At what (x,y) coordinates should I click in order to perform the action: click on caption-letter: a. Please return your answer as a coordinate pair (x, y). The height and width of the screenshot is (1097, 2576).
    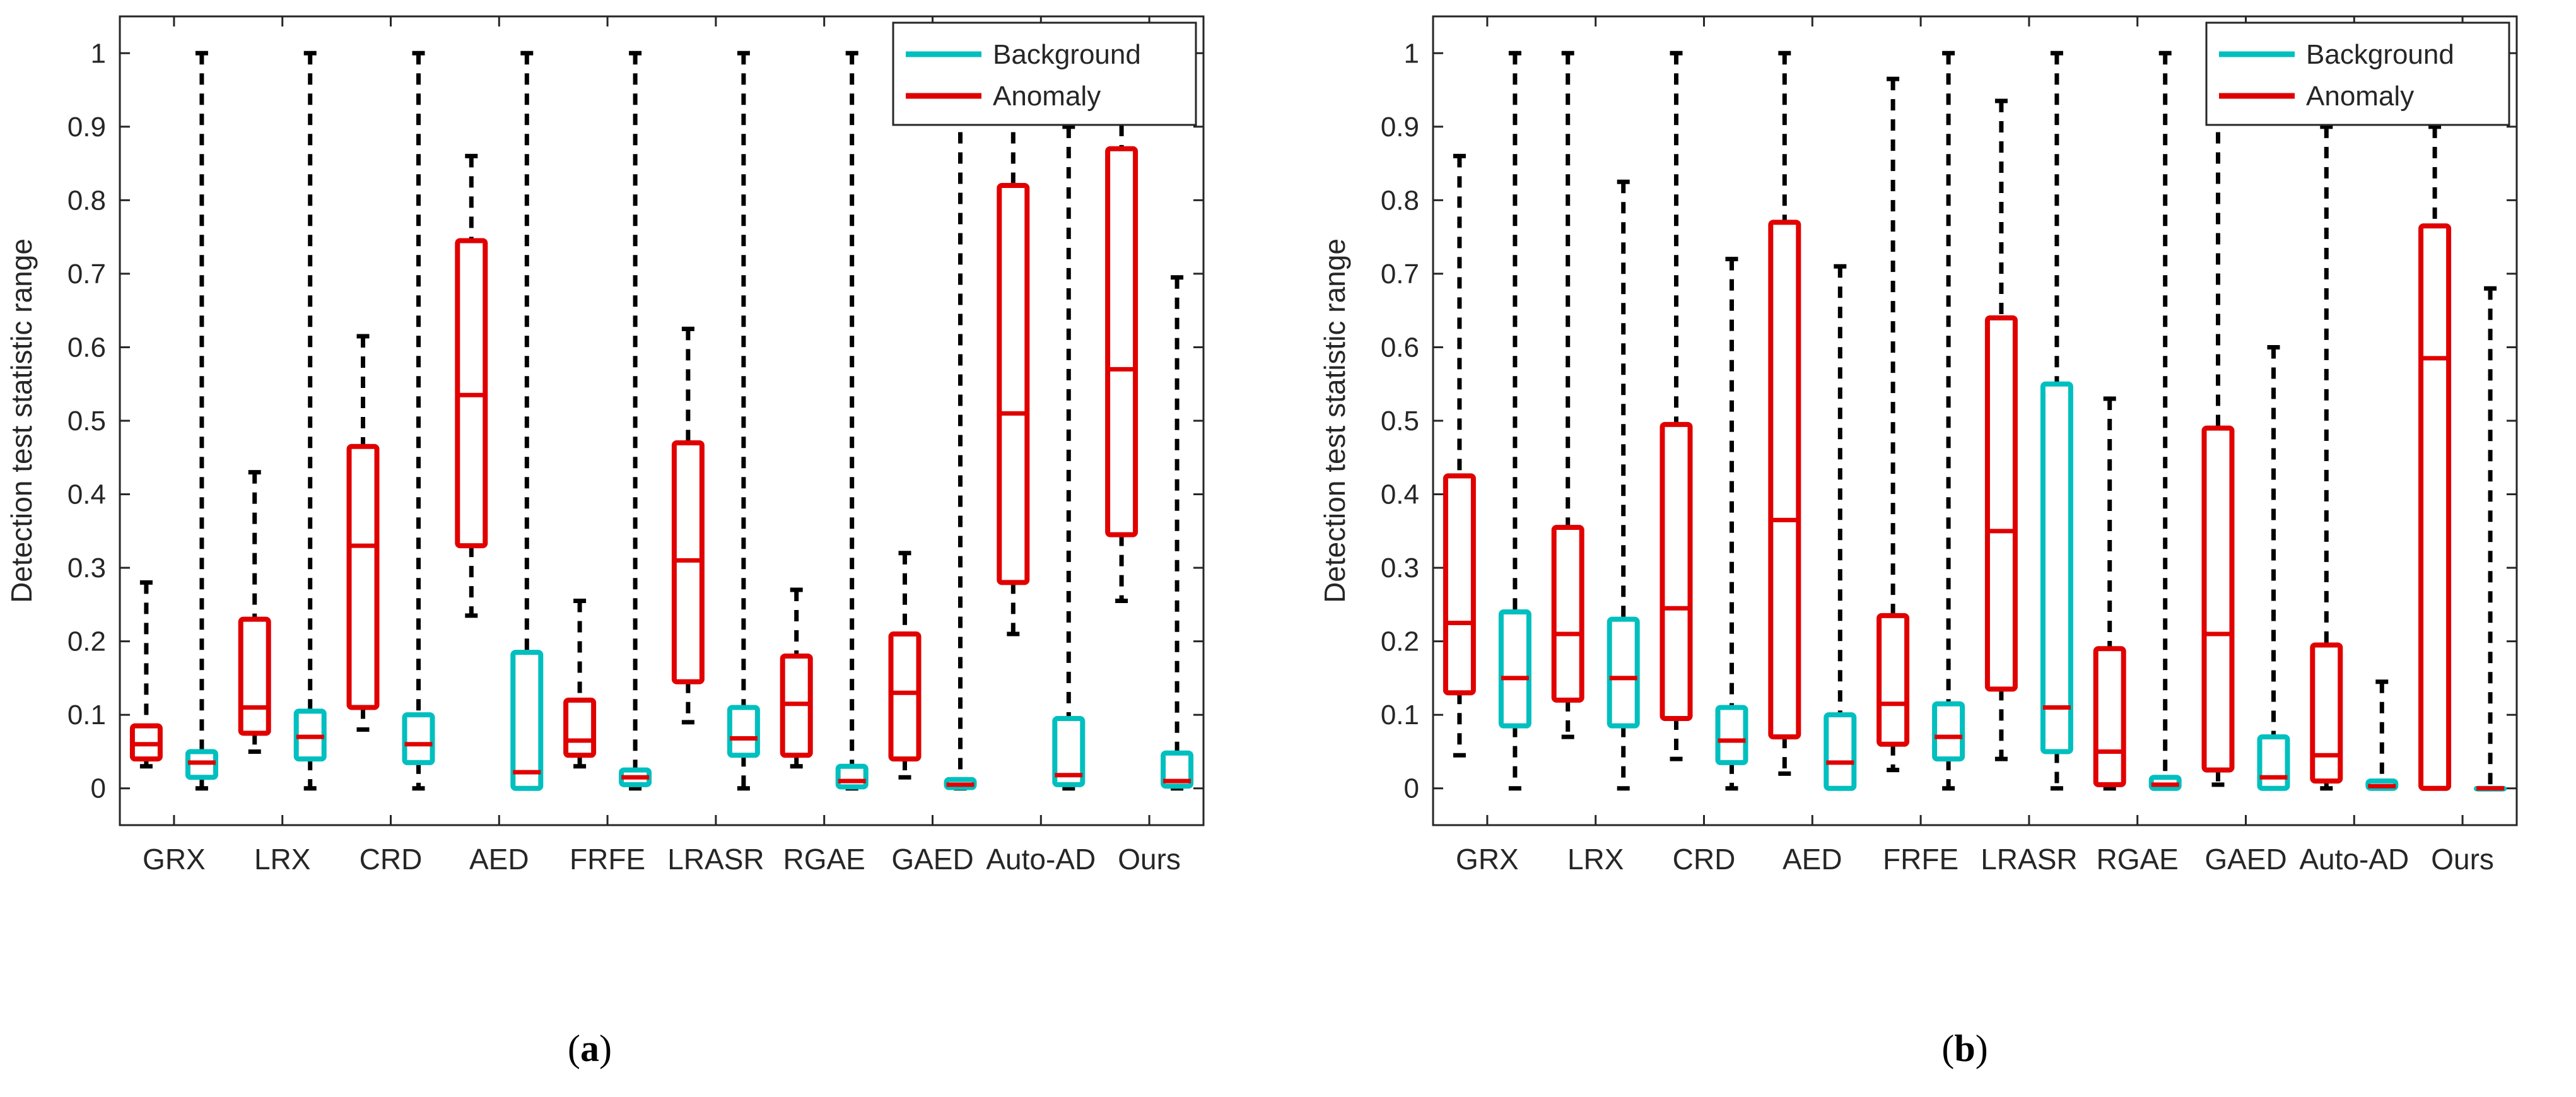
    Looking at the image, I should click on (589, 1048).